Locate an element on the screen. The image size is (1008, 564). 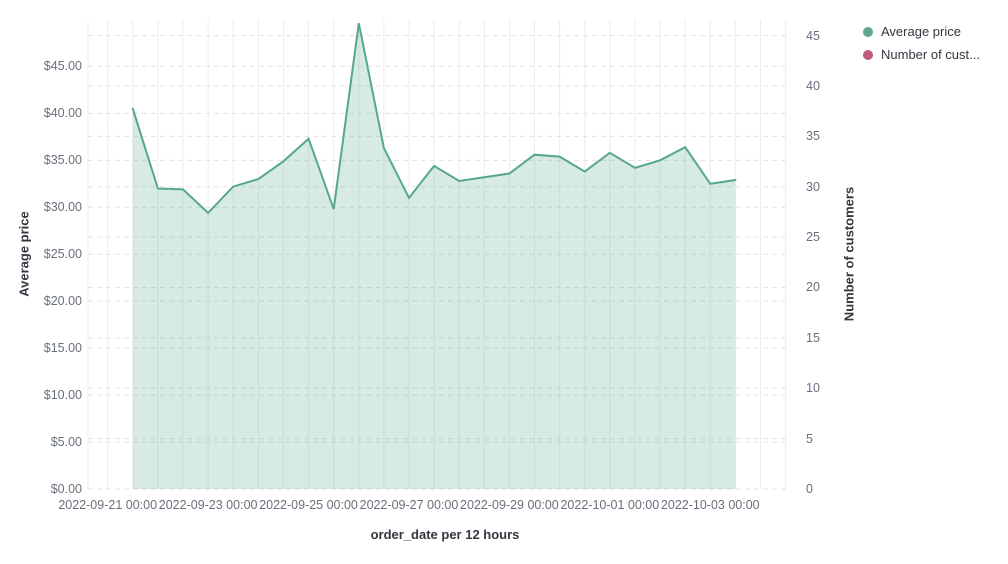
left-axis-tick-label: $10.00 is located at coordinates (62, 395).